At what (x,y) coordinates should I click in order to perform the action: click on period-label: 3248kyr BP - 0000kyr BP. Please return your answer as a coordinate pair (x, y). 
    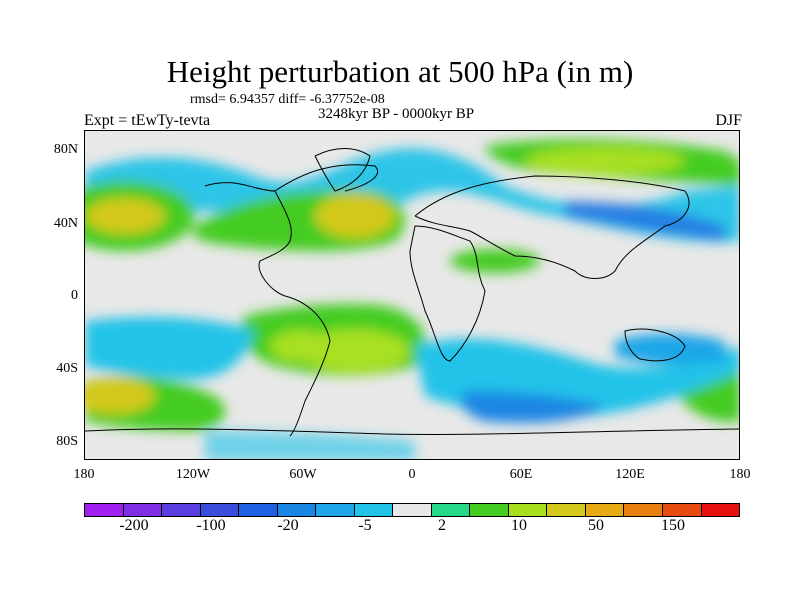
    Looking at the image, I should click on (396, 114).